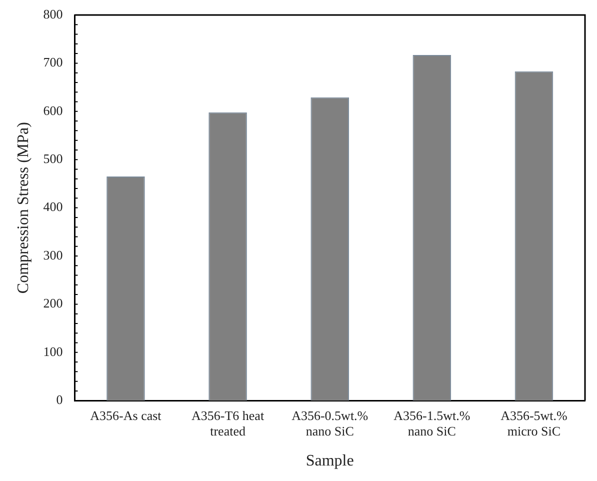 This screenshot has height=481, width=597. What do you see at coordinates (330, 423) in the screenshot?
I see `x-tick-label: A356-0.5wt.% nano SiC` at bounding box center [330, 423].